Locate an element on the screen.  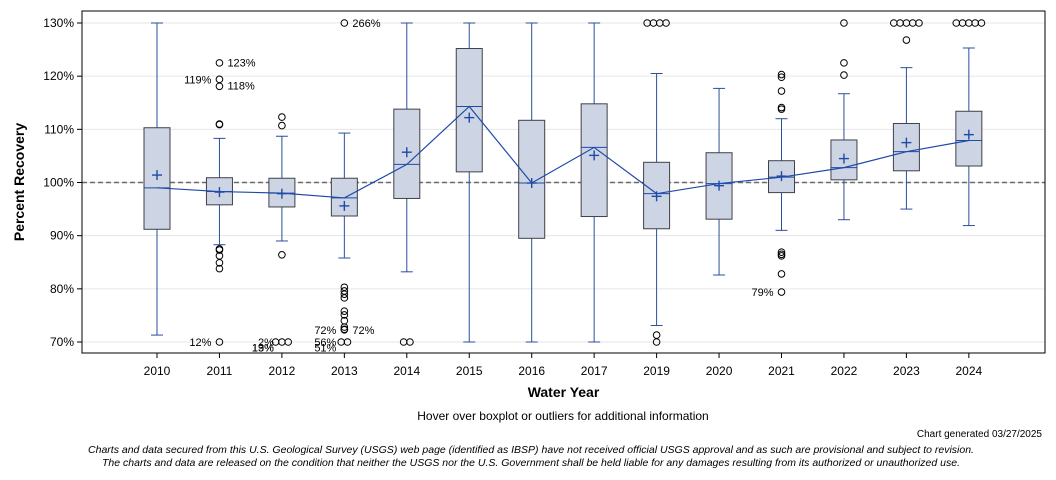
x-tick-label: 2013 is located at coordinates (344, 371).